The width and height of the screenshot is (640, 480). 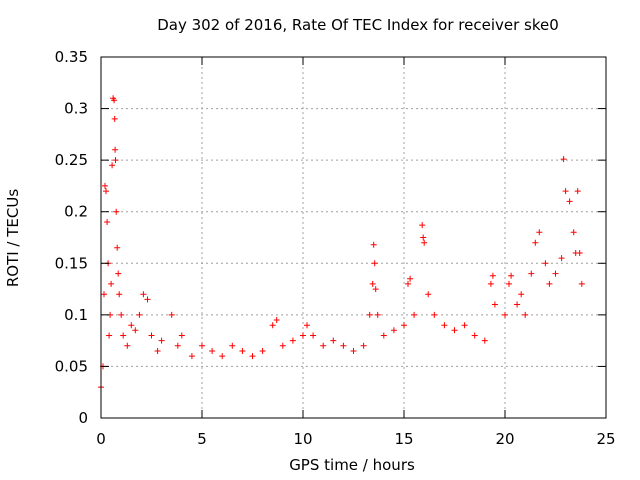 What do you see at coordinates (76, 315) in the screenshot?
I see `y-tick-label: 0.1` at bounding box center [76, 315].